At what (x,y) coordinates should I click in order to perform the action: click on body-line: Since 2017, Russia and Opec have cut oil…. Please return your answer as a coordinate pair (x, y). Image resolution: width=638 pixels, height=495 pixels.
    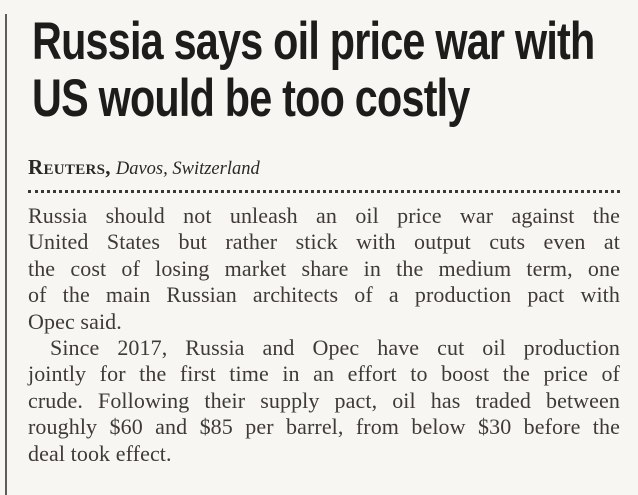
    Looking at the image, I should click on (335, 348).